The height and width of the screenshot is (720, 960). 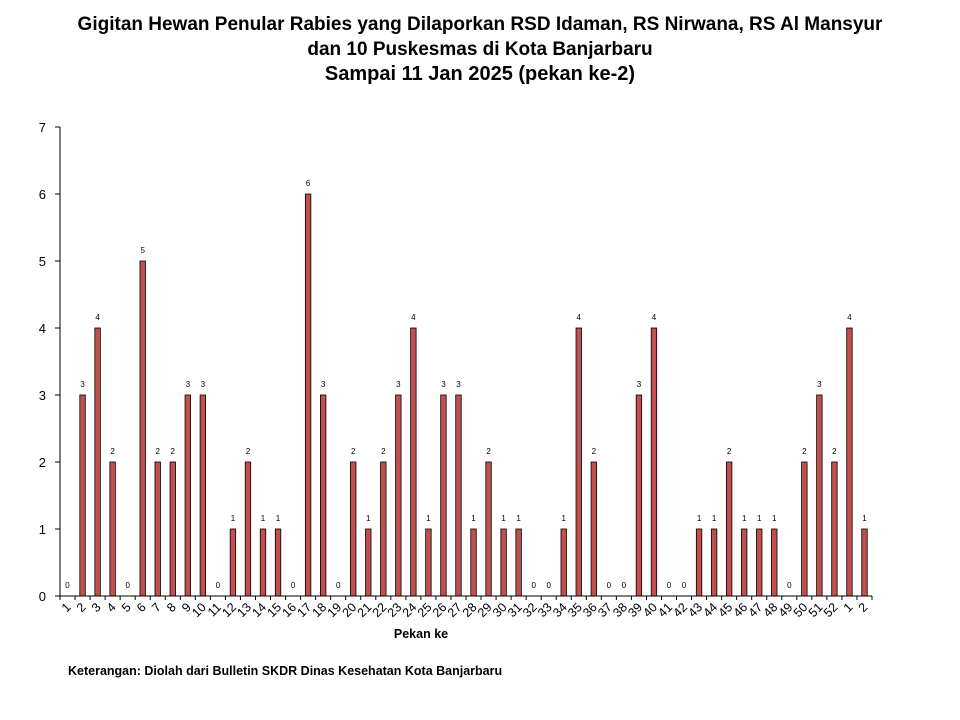 What do you see at coordinates (142, 250) in the screenshot?
I see `data-label: 5` at bounding box center [142, 250].